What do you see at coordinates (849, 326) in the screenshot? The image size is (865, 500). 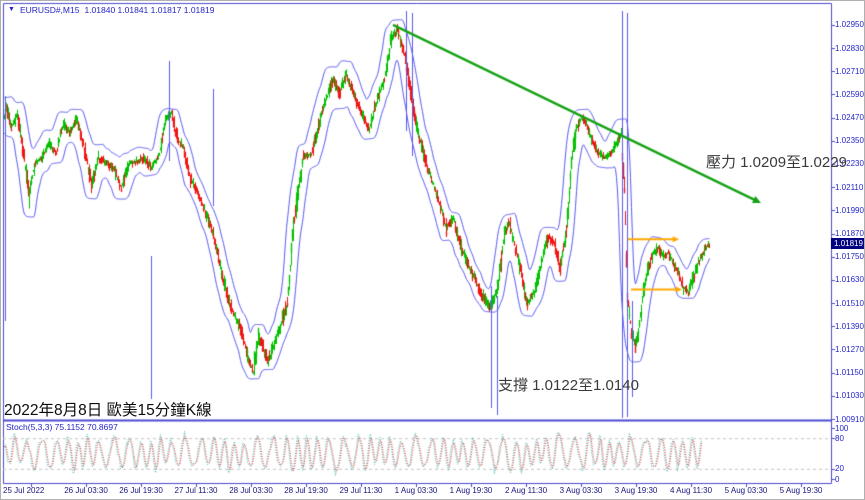 I see `price-tick-label: 1.01390` at bounding box center [849, 326].